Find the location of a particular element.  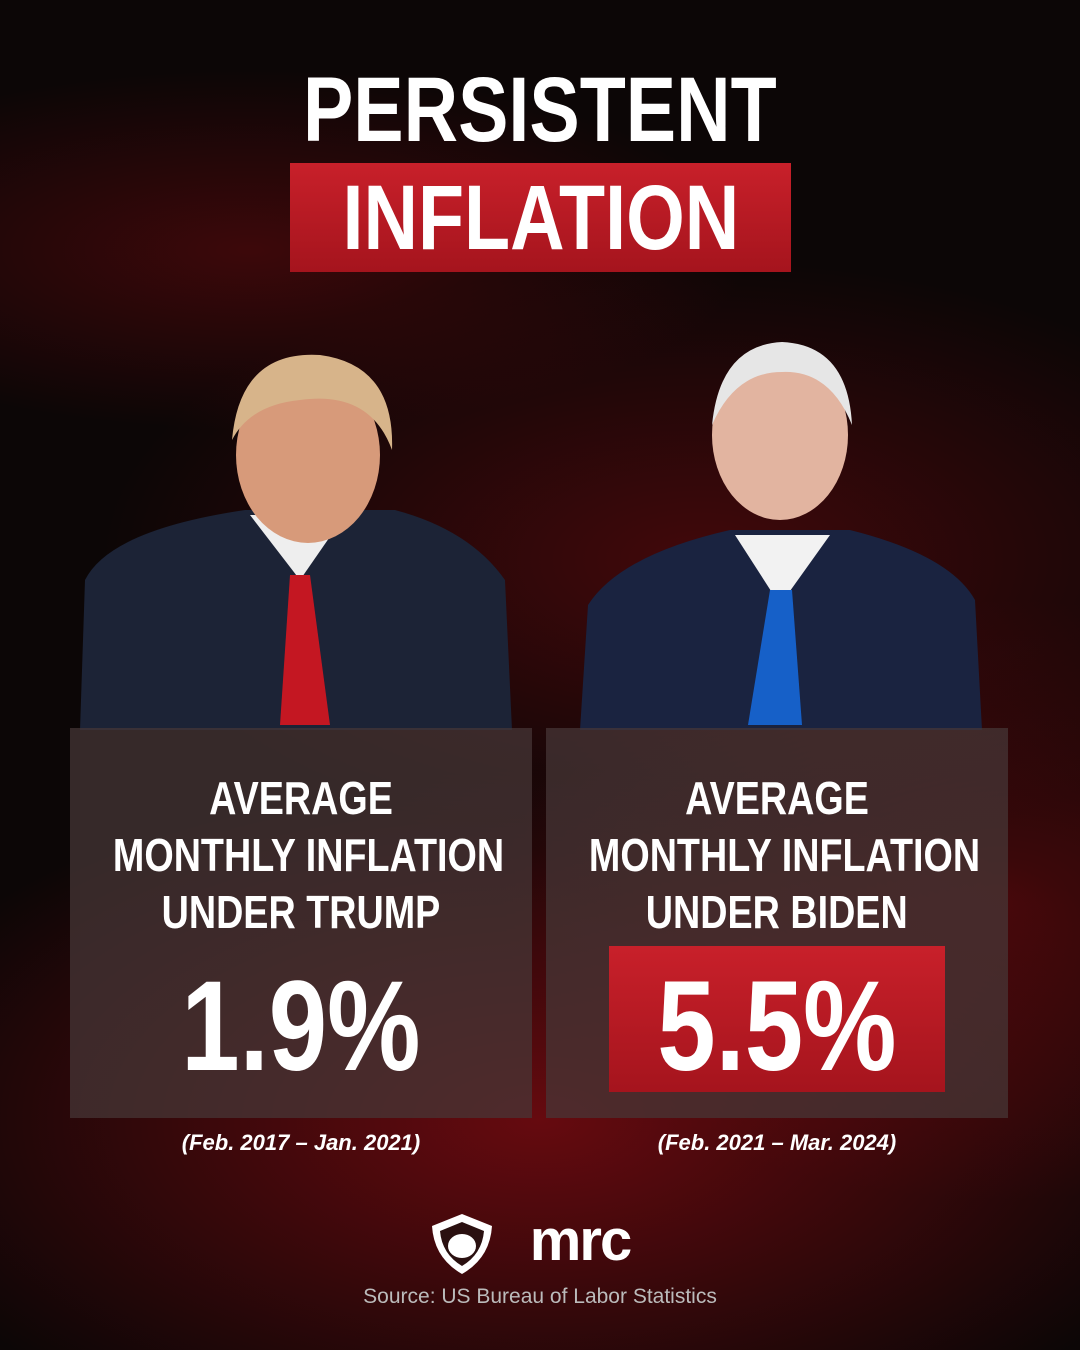

title-line: INFLATION is located at coordinates (540, 218).